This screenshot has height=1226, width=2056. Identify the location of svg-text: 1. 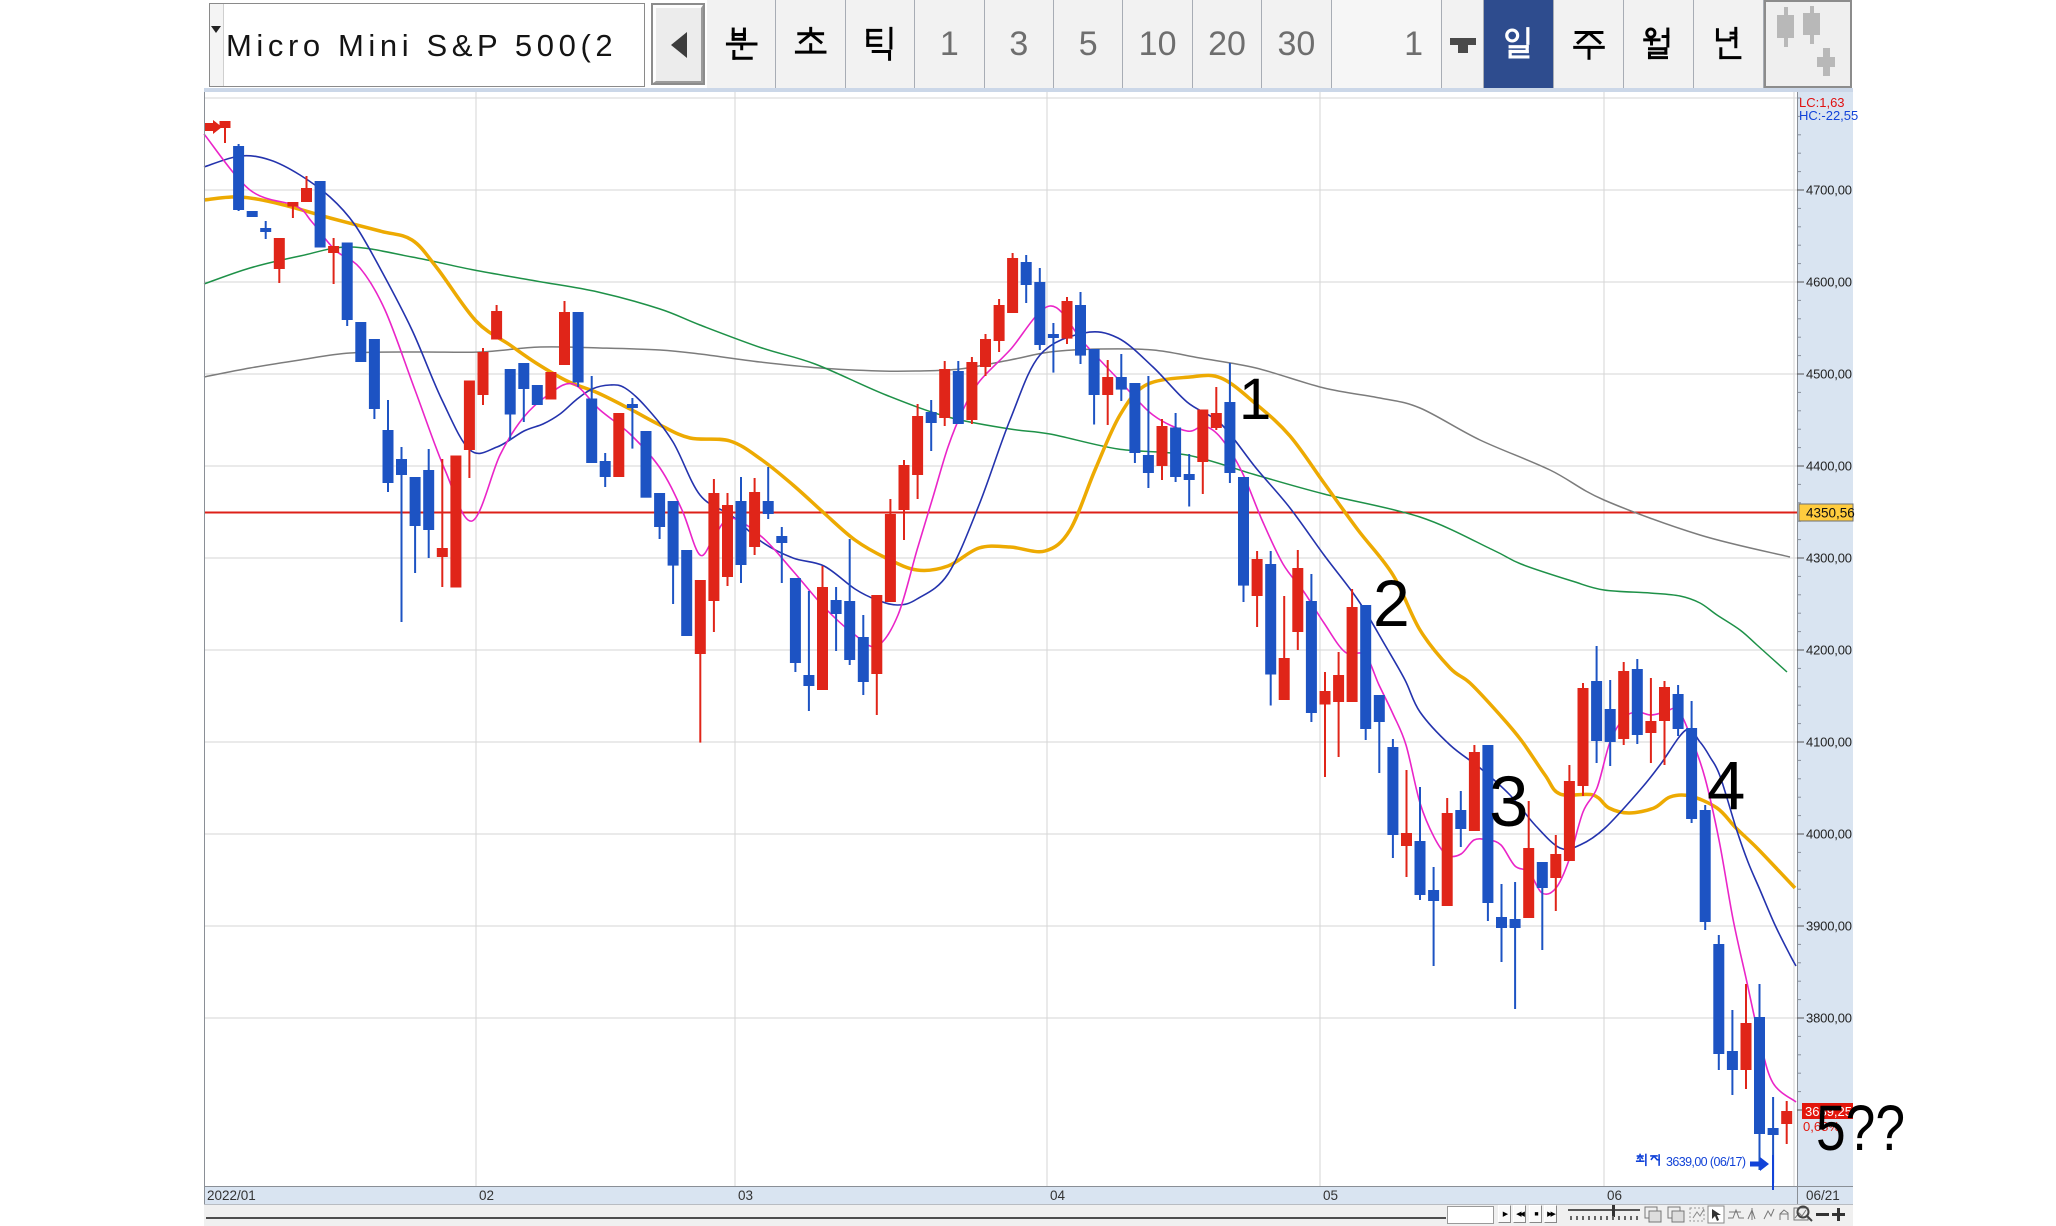
(1255, 399).